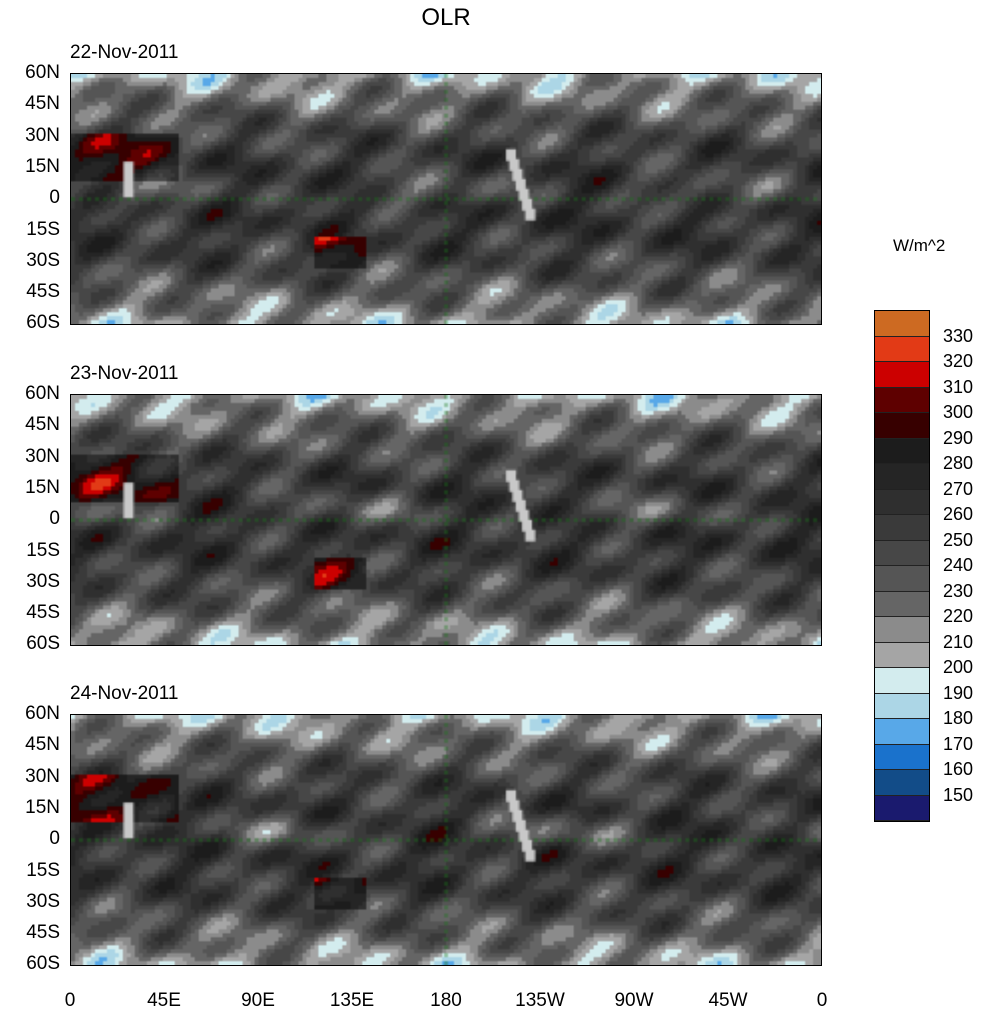 This screenshot has height=1014, width=983. I want to click on lon-tick-label: 90E, so click(258, 1000).